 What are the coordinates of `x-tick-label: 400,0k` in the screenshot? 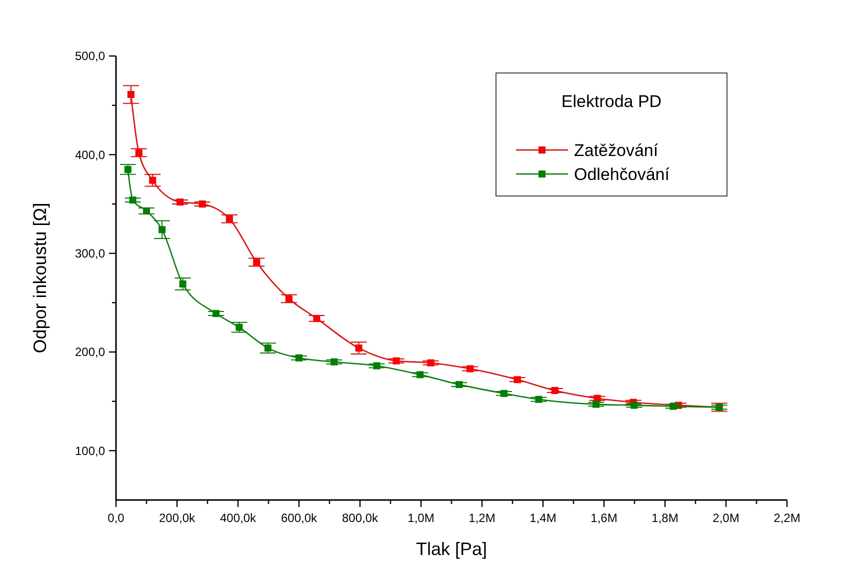 It's located at (239, 518).